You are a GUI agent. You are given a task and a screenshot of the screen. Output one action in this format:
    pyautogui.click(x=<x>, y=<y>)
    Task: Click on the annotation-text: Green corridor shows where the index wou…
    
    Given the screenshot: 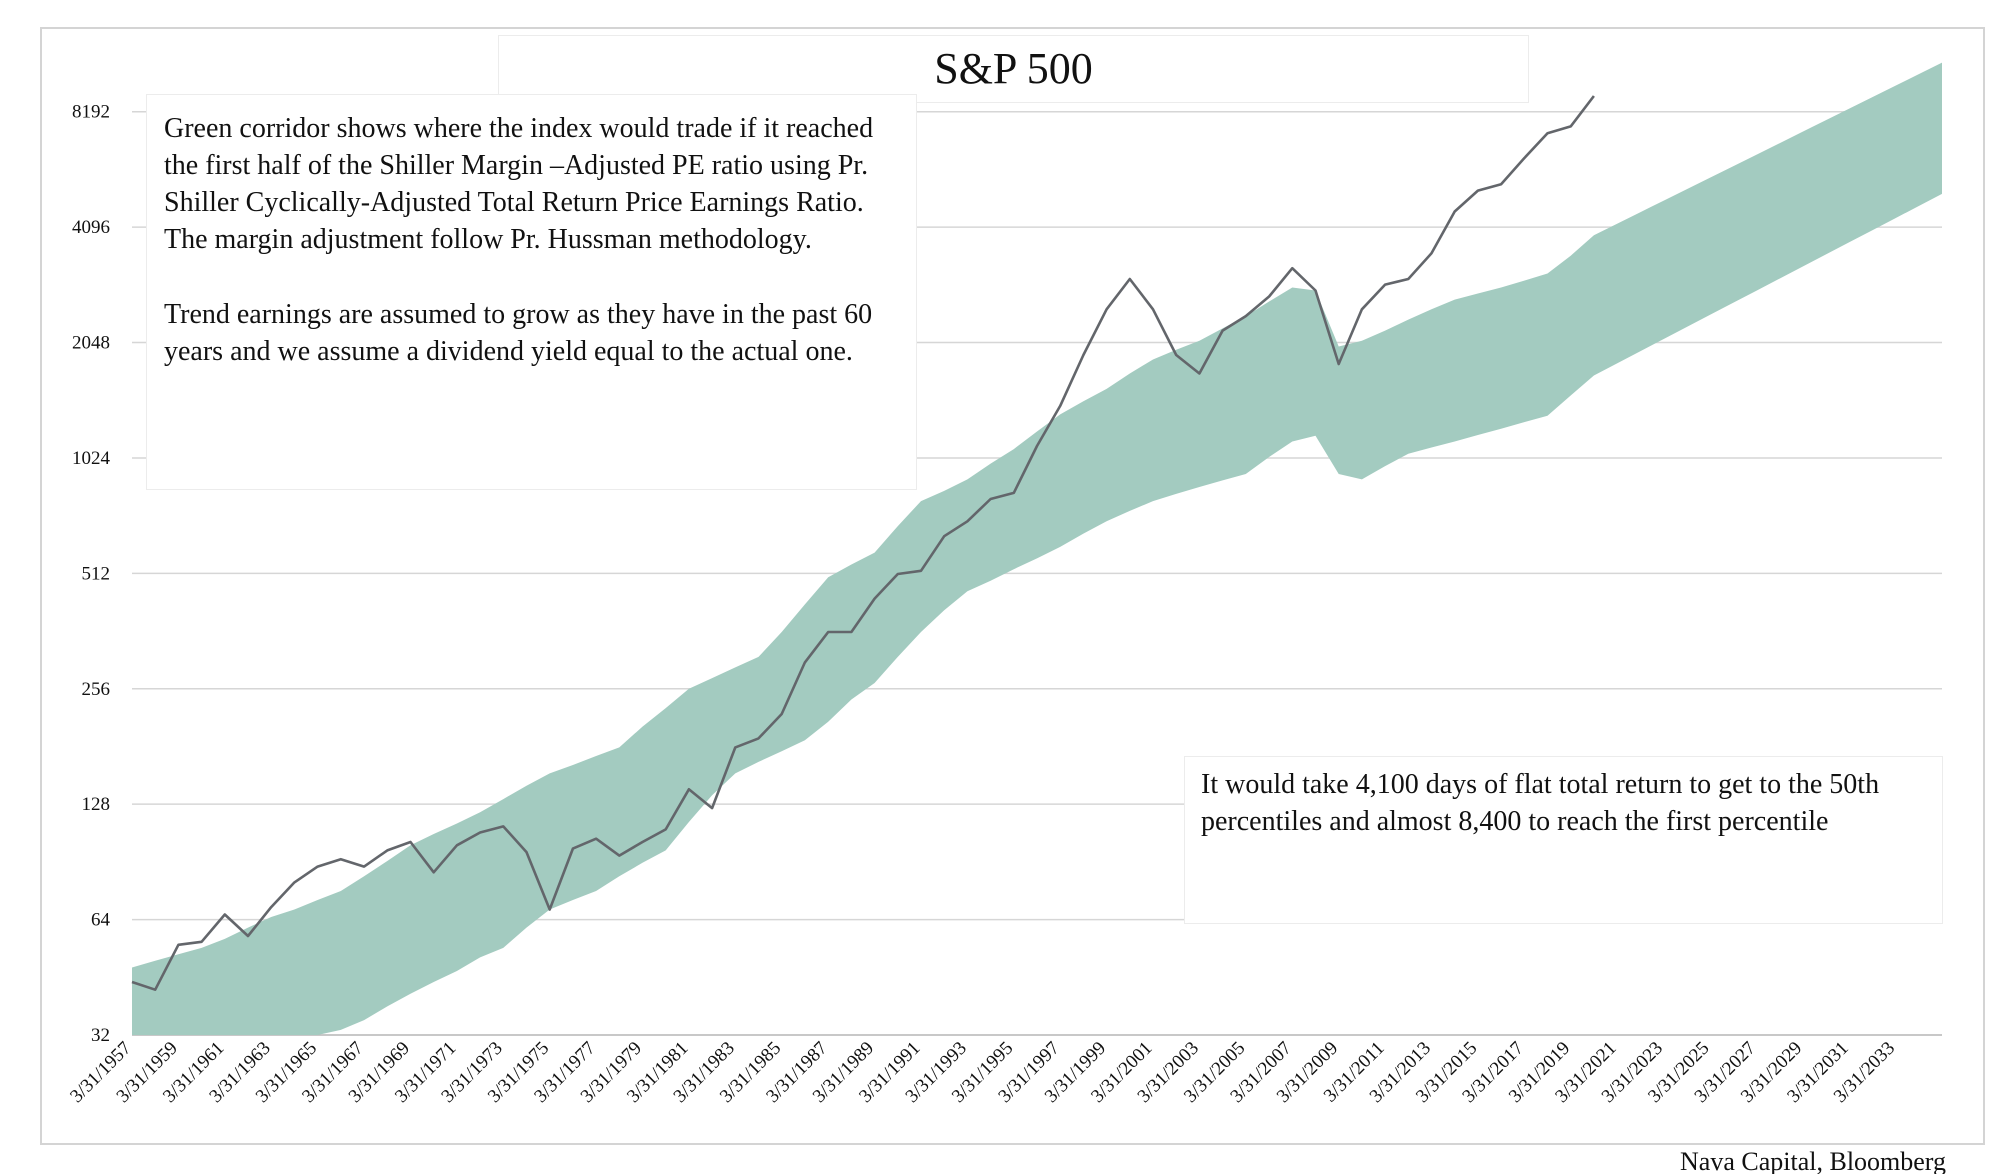 What is the action you would take?
    pyautogui.click(x=519, y=184)
    